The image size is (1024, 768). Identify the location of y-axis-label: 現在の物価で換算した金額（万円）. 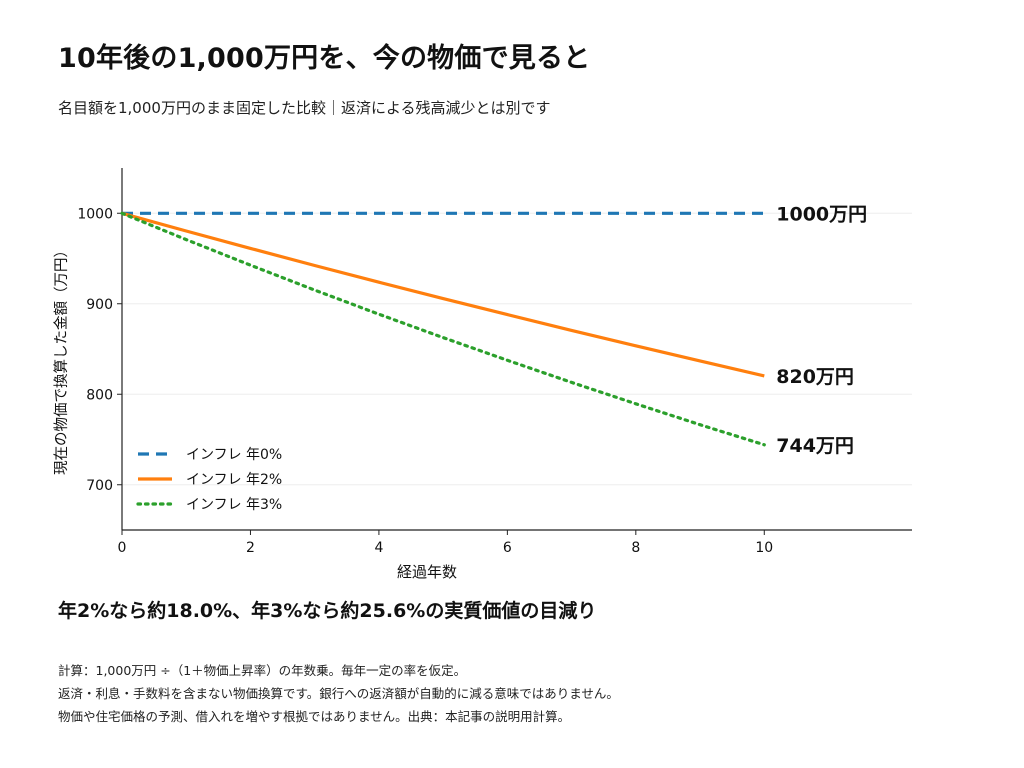
(61, 359).